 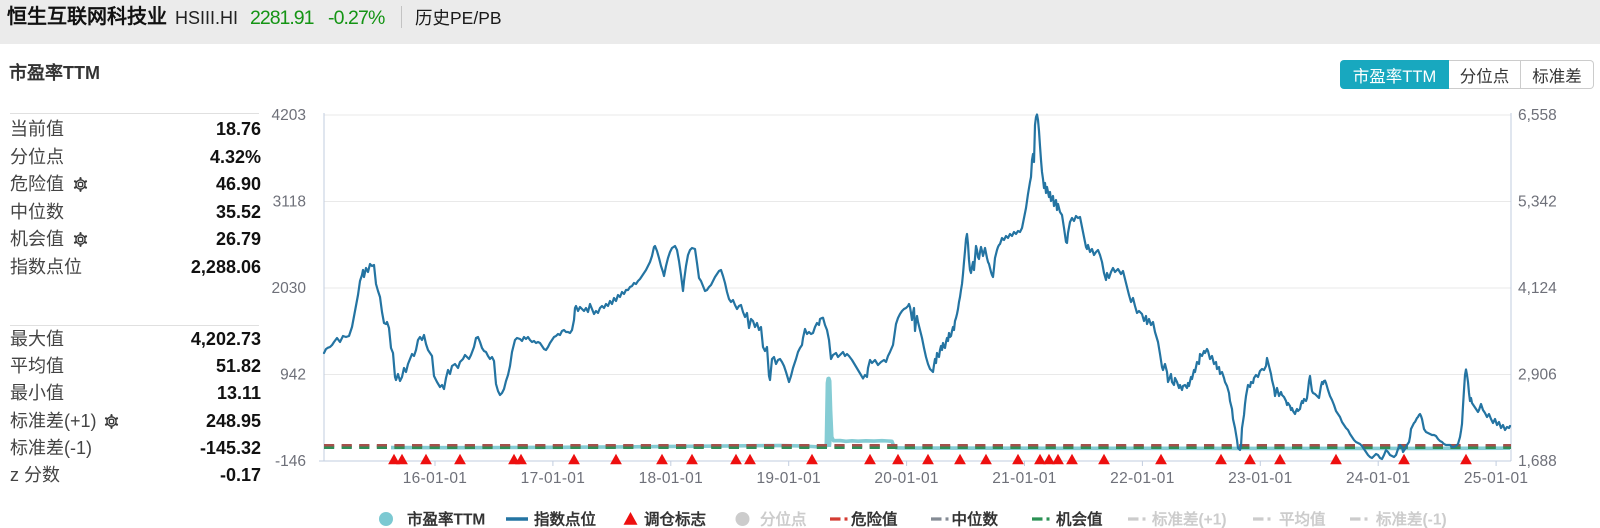 What do you see at coordinates (1189, 519) in the screenshot?
I see `svg-text: 标准差(+1)` at bounding box center [1189, 519].